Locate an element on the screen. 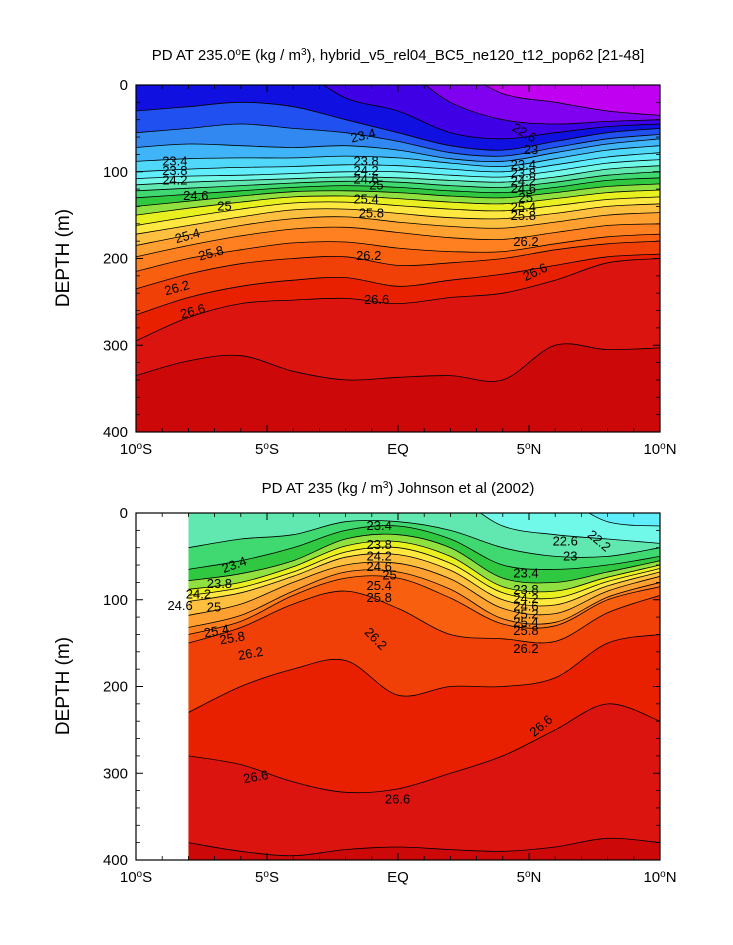 The image size is (733, 945). y-tick-label: 300 is located at coordinates (115, 773).